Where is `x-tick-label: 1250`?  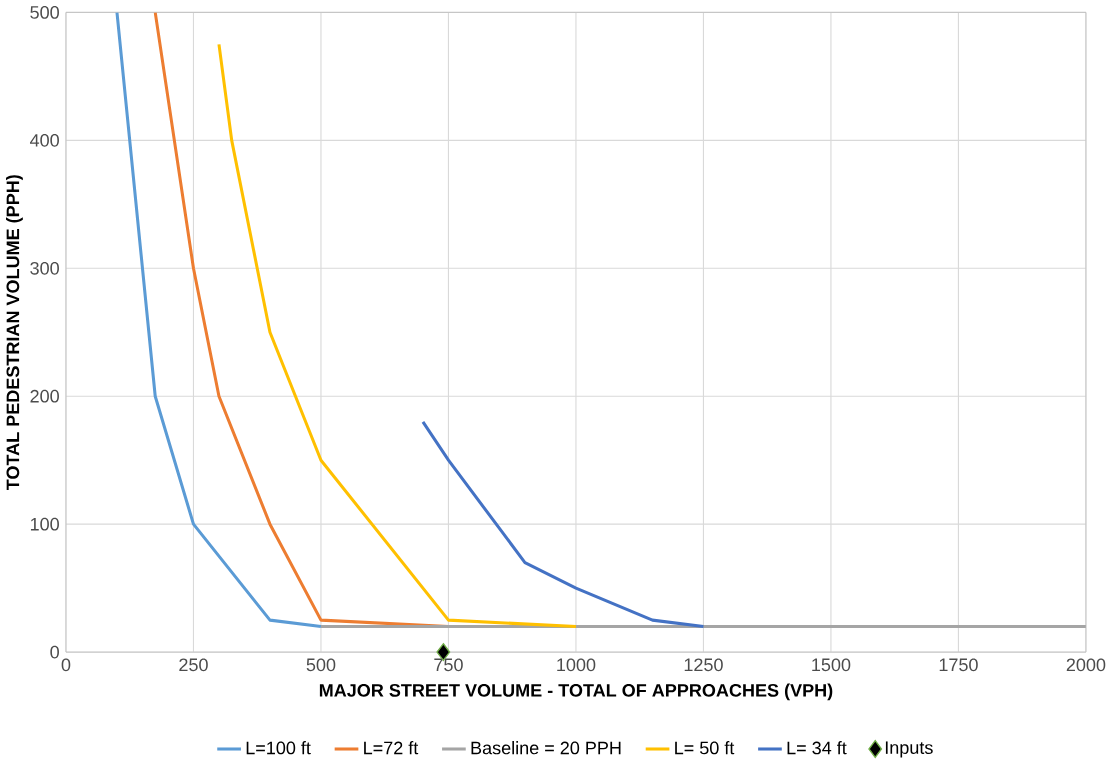
x-tick-label: 1250 is located at coordinates (703, 664).